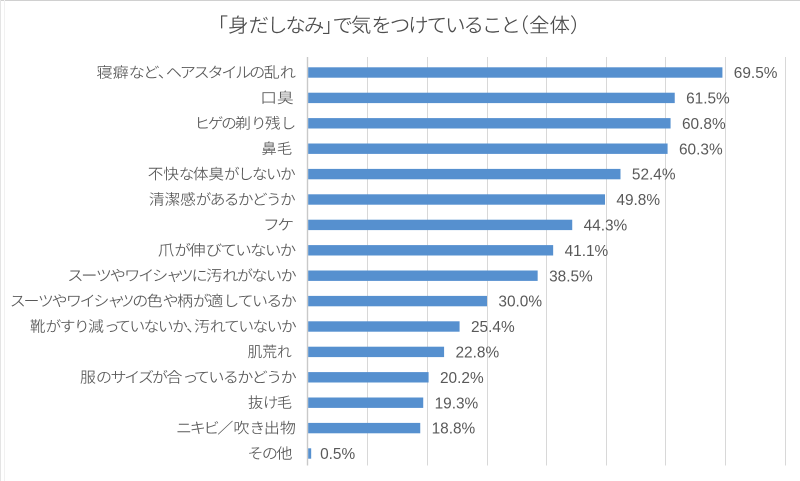 Image resolution: width=800 pixels, height=481 pixels. I want to click on svg-text: 25.4%, so click(493, 327).